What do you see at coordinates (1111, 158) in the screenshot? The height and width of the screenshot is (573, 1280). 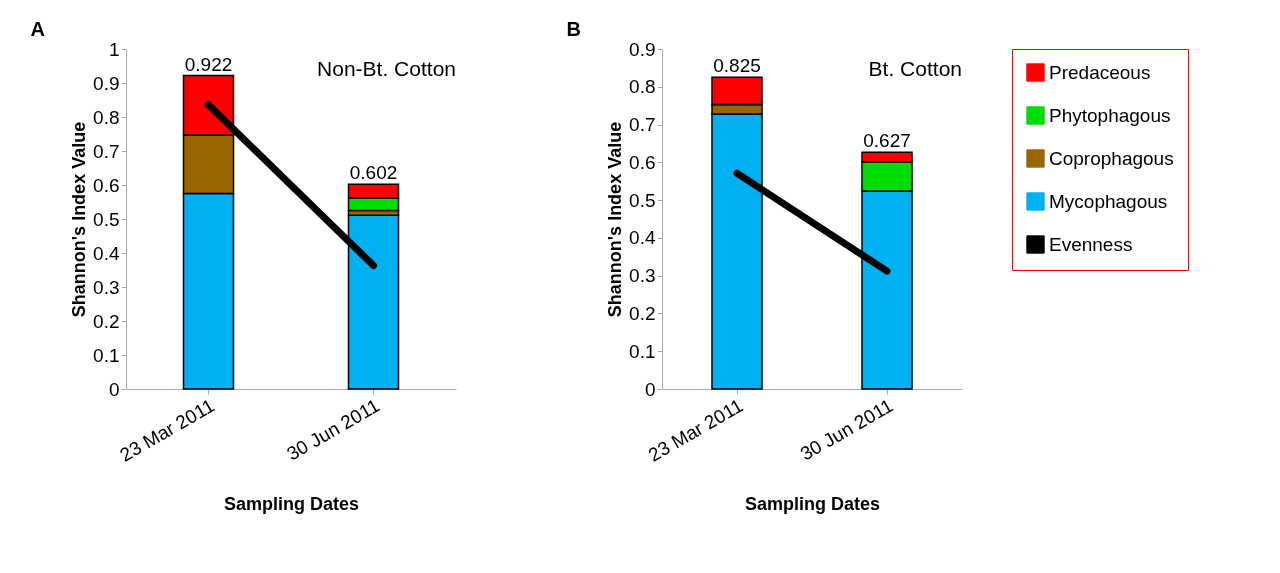 I see `legend-label: Coprophagous` at bounding box center [1111, 158].